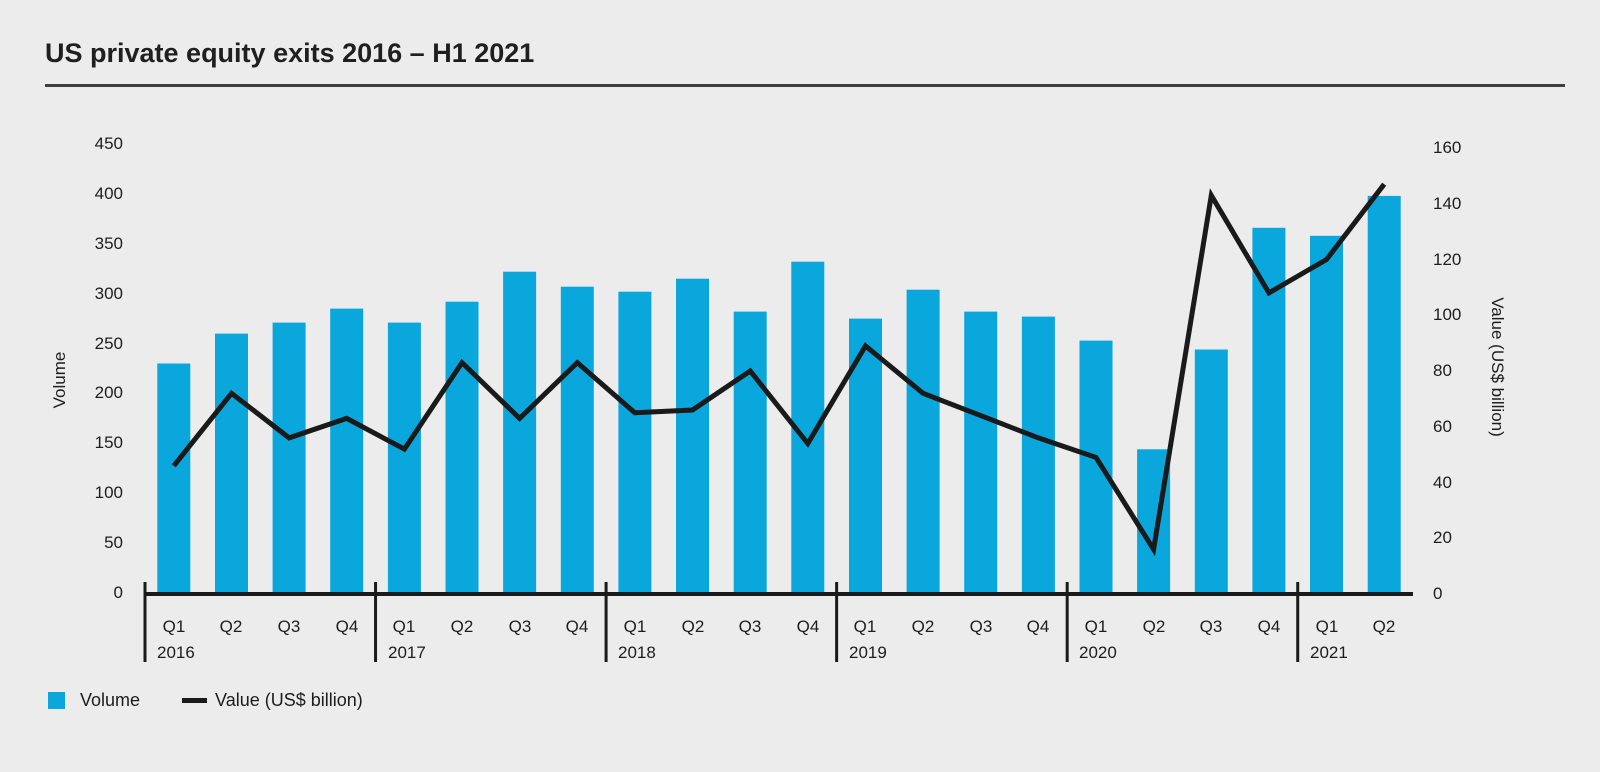 The height and width of the screenshot is (772, 1600). I want to click on year-label: 2017, so click(407, 652).